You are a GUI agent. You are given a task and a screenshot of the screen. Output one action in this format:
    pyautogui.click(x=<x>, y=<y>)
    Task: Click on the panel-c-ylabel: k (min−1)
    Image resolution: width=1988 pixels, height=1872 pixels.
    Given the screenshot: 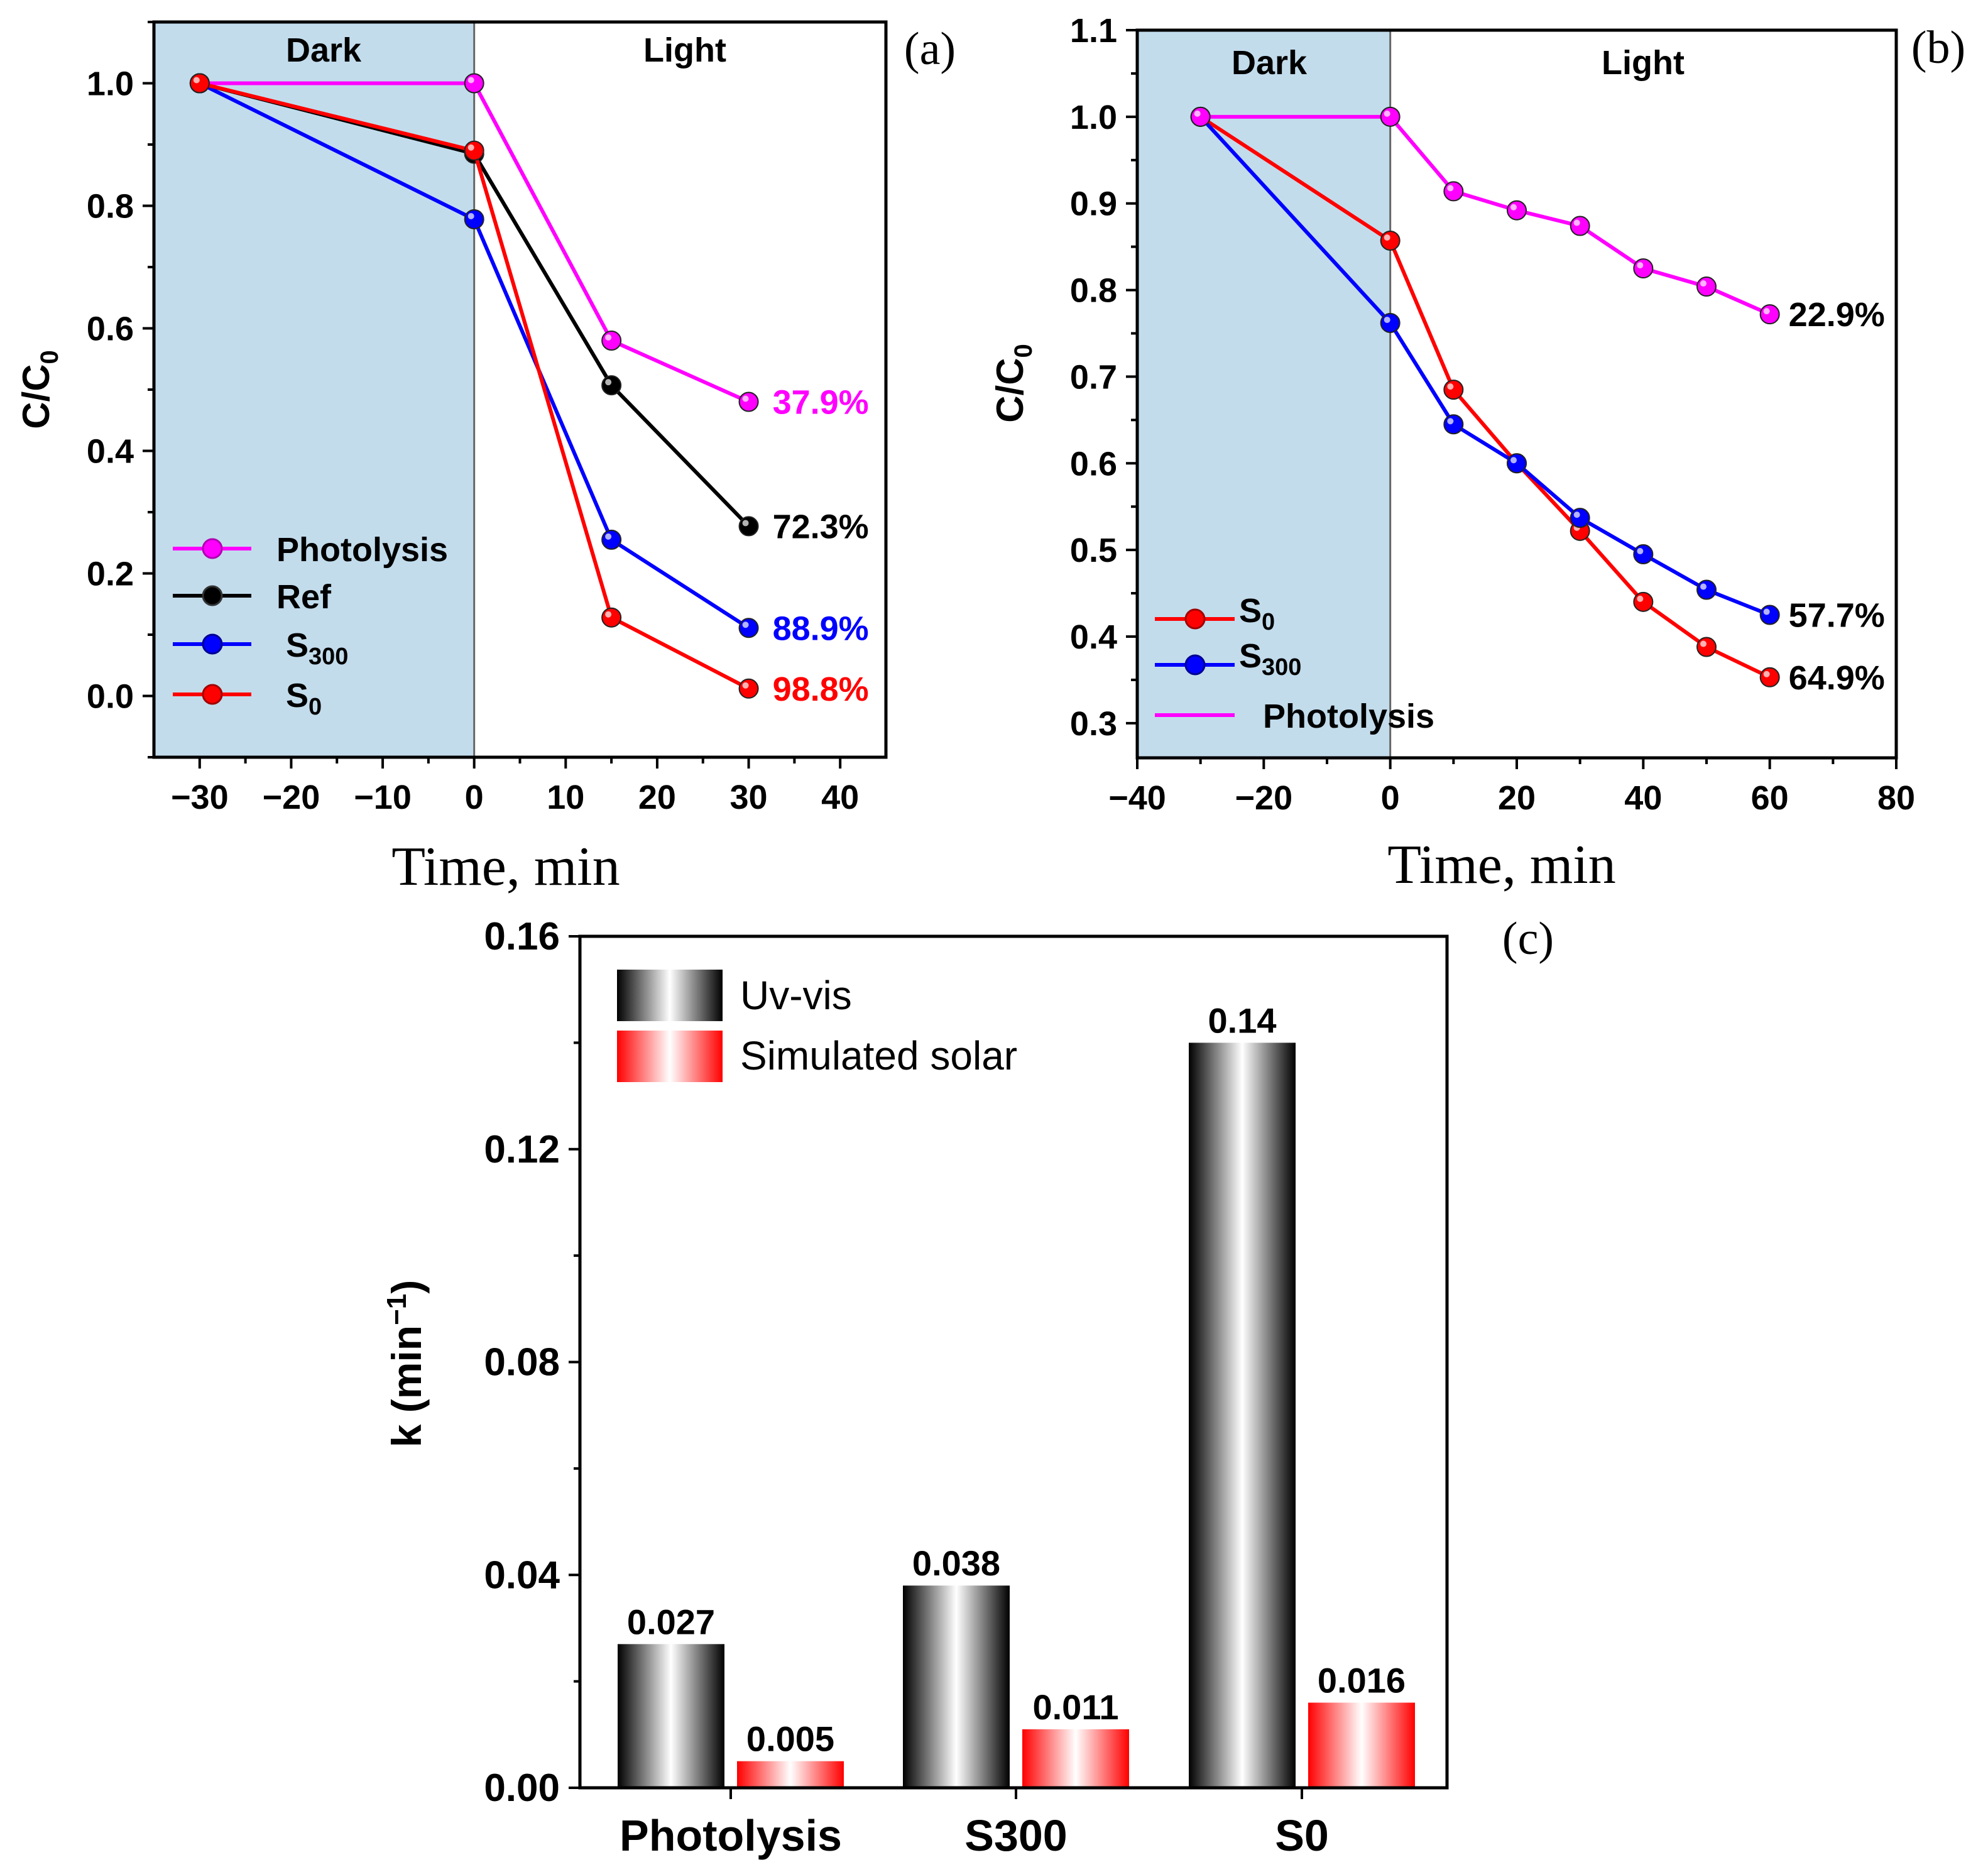 What is the action you would take?
    pyautogui.click(x=405, y=1364)
    